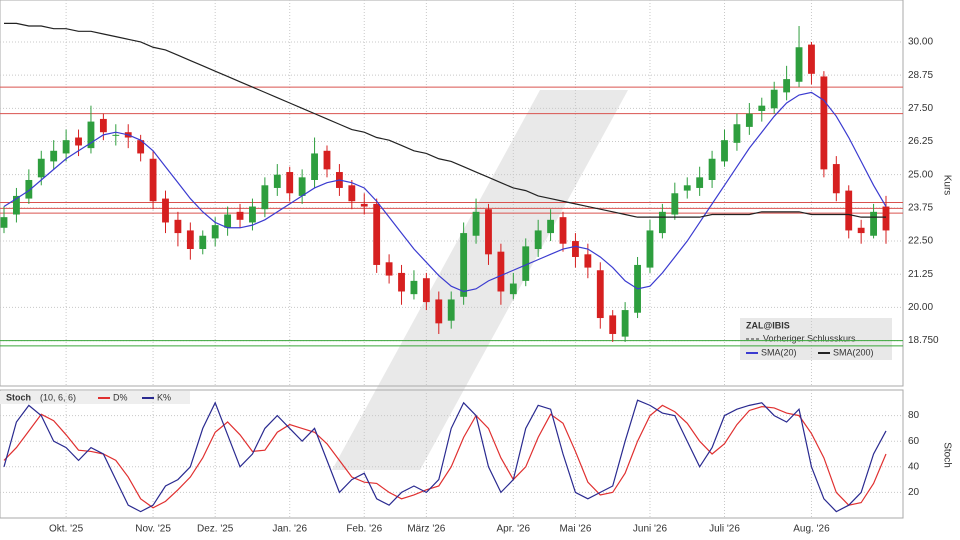 This screenshot has height=540, width=960. I want to click on legend-label: D%, so click(120, 397).